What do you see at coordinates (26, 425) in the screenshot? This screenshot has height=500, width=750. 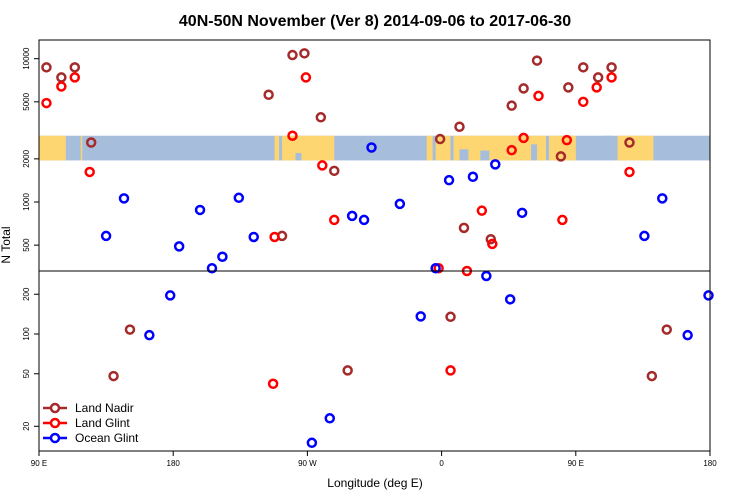 I see `y-tick-label: 20` at bounding box center [26, 425].